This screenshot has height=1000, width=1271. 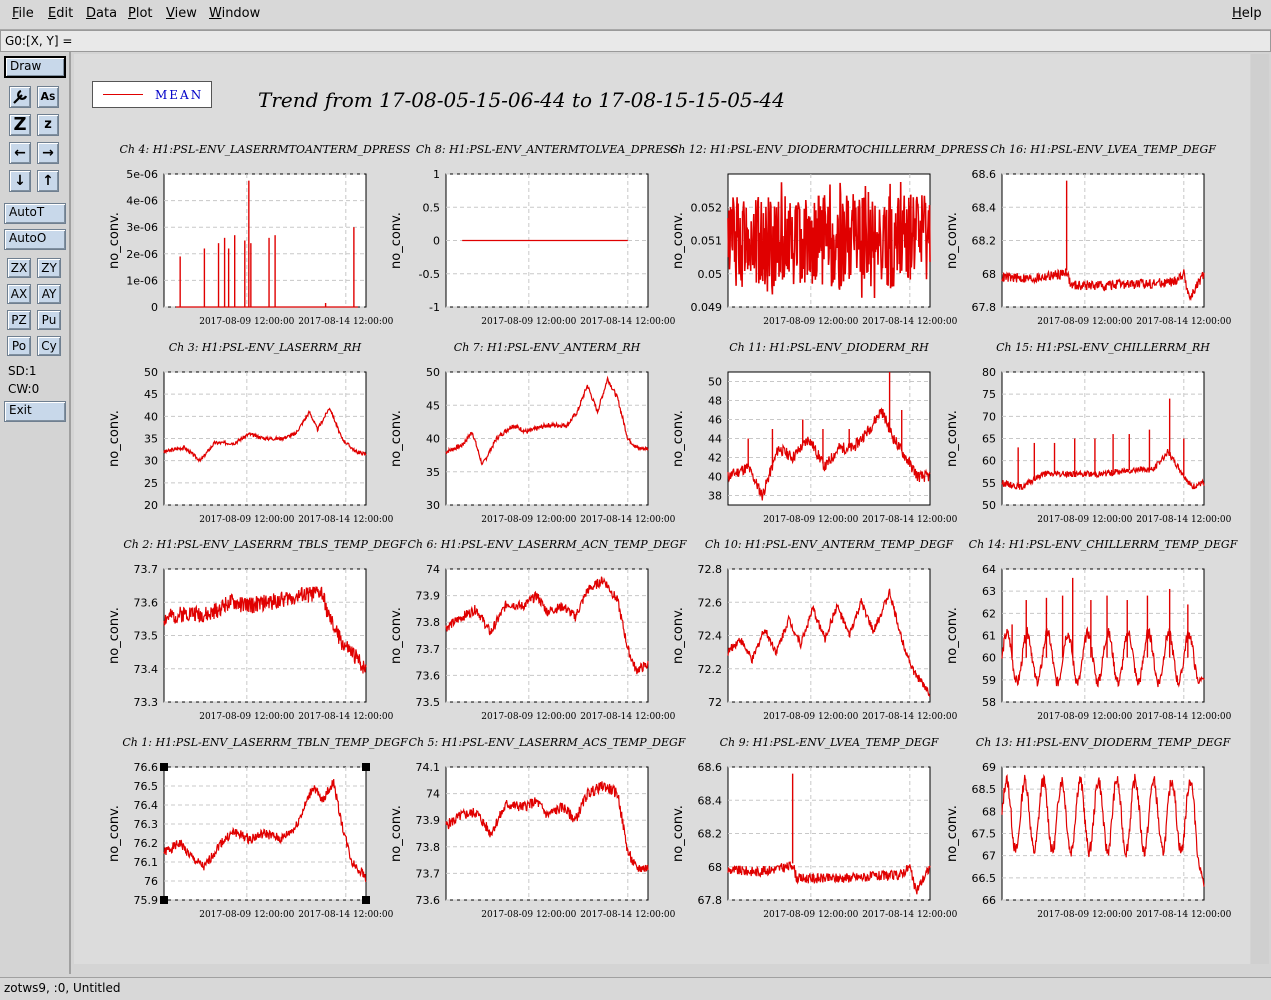 What do you see at coordinates (102, 13) in the screenshot?
I see `menu-data: Data` at bounding box center [102, 13].